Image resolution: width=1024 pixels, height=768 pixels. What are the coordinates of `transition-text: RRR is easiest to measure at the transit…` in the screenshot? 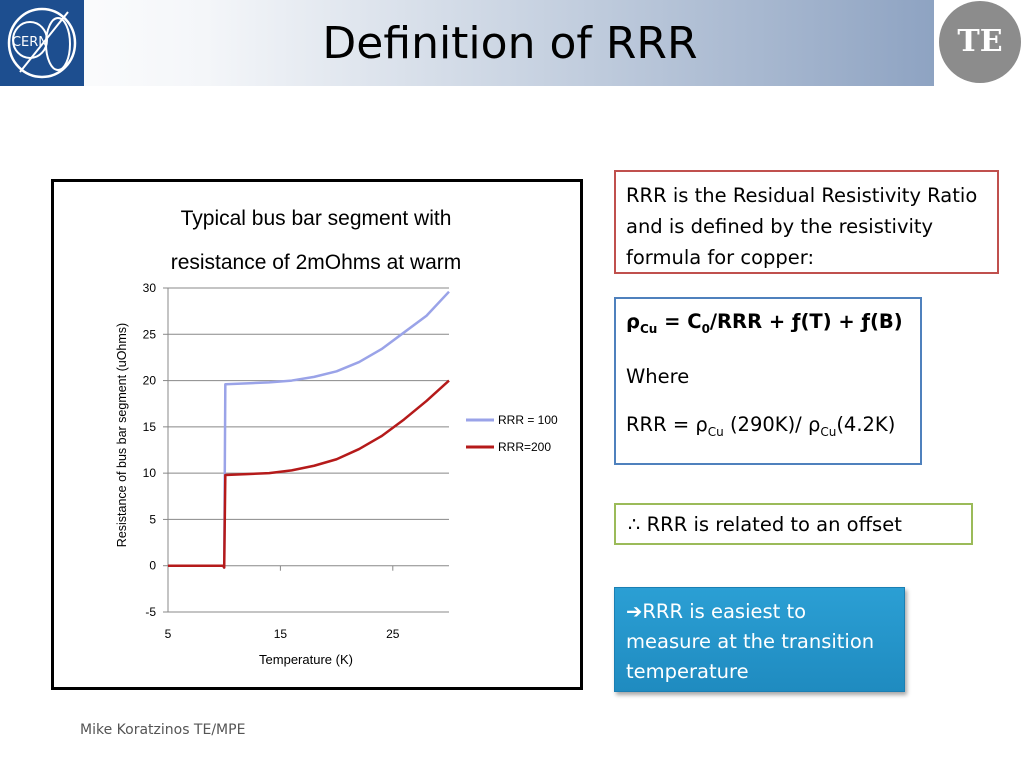 It's located at (750, 641).